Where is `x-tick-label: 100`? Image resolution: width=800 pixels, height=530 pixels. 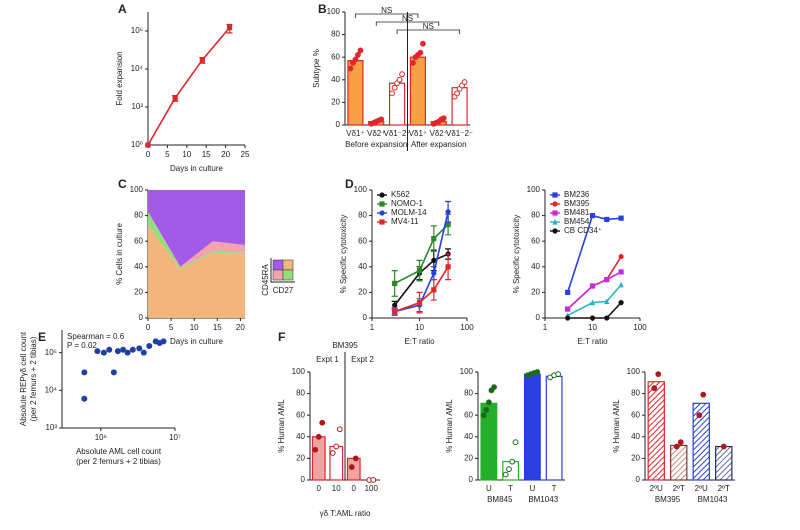
x-tick-label: 100 is located at coordinates (372, 488).